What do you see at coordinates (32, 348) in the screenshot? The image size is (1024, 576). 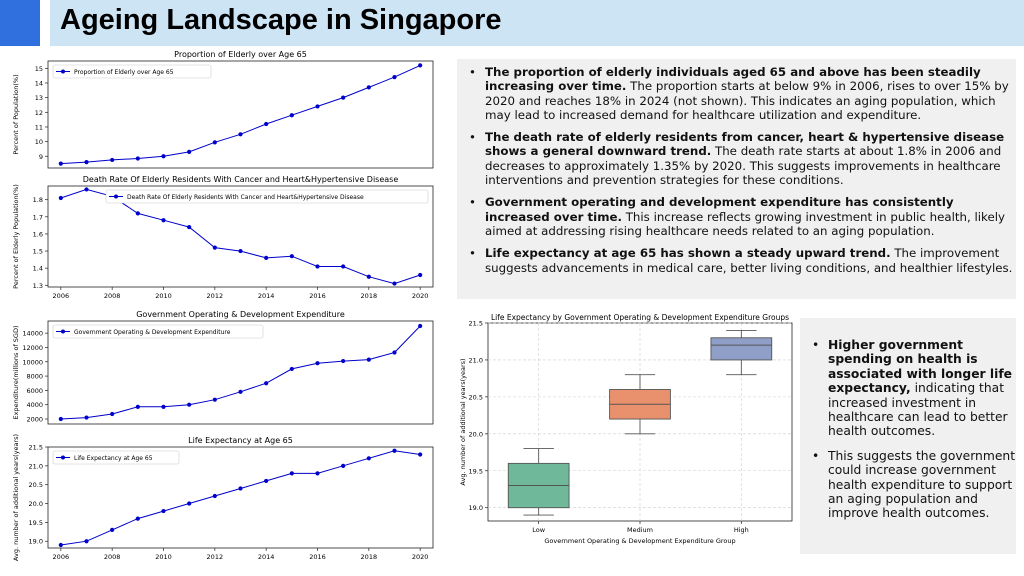 I see `y-tick-label: 12000` at bounding box center [32, 348].